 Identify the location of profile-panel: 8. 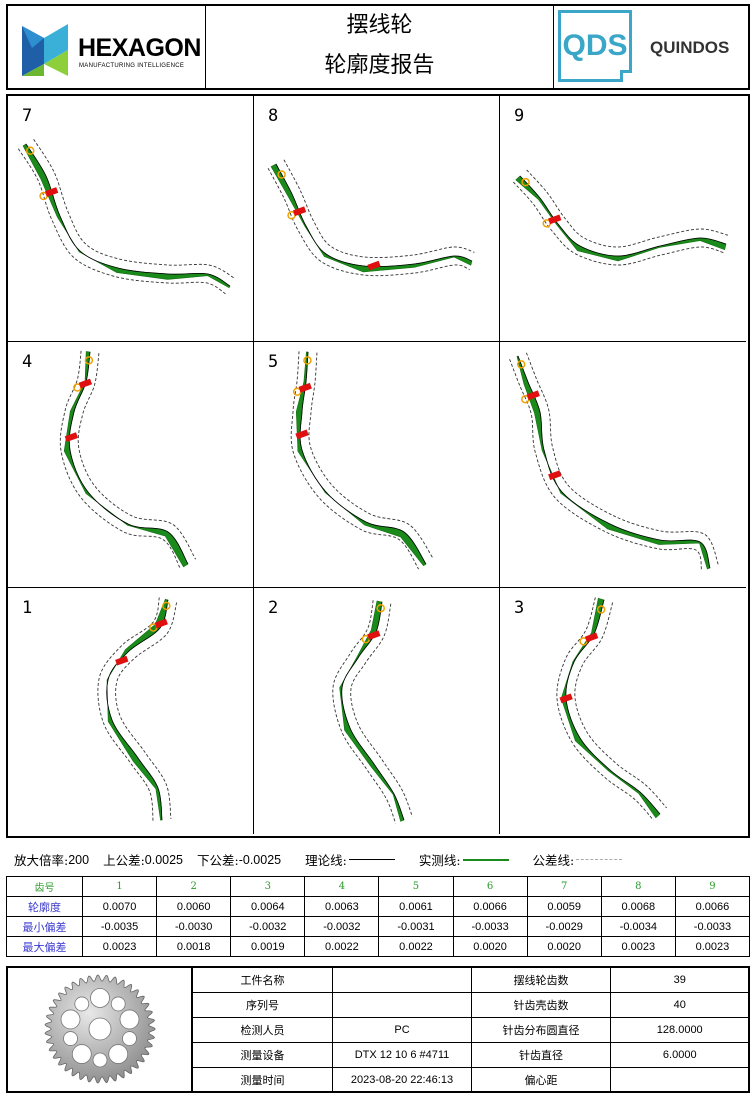
(377, 219).